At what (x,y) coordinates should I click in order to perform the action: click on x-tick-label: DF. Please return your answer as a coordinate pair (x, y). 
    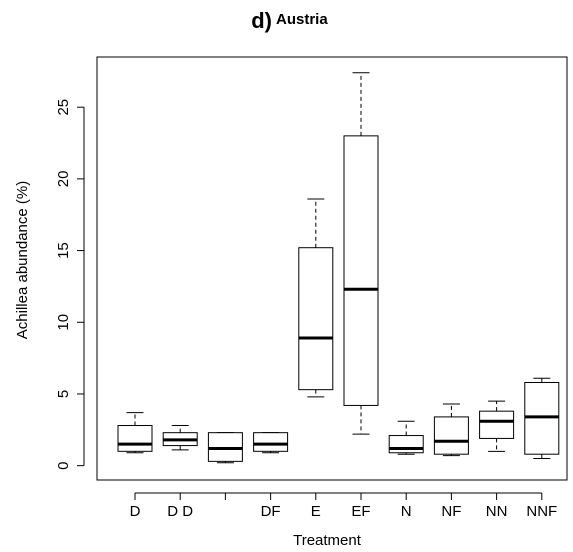
    Looking at the image, I should click on (271, 511).